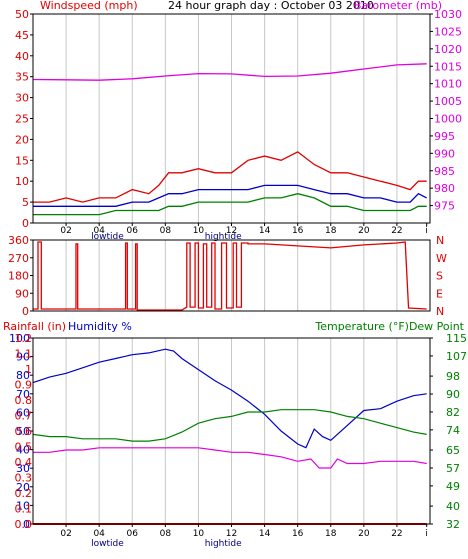 This screenshot has height=559, width=468. Describe the element at coordinates (223, 544) in the screenshot. I see `hightide-label-bottom: hightide` at that location.